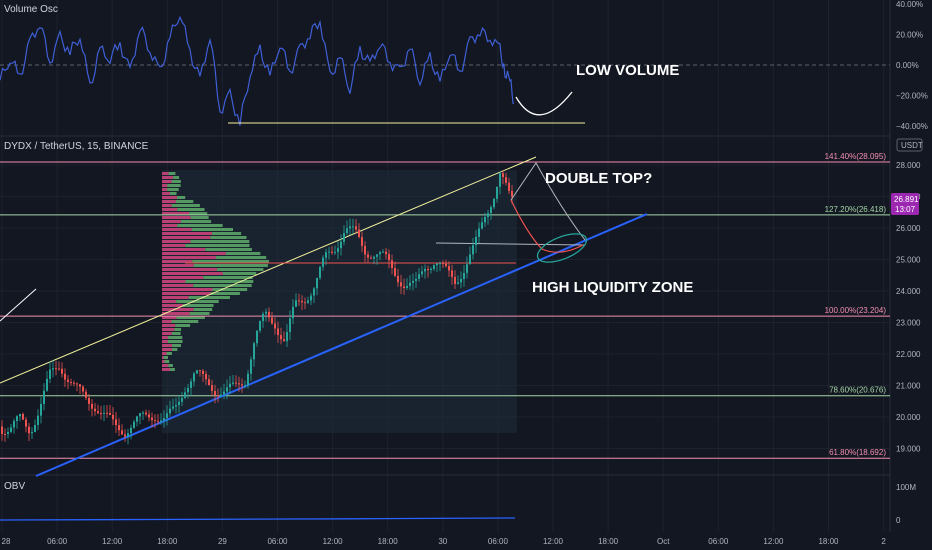 The image size is (932, 550). What do you see at coordinates (598, 178) in the screenshot?
I see `double-top-annotation: DOUBLE TOP?` at bounding box center [598, 178].